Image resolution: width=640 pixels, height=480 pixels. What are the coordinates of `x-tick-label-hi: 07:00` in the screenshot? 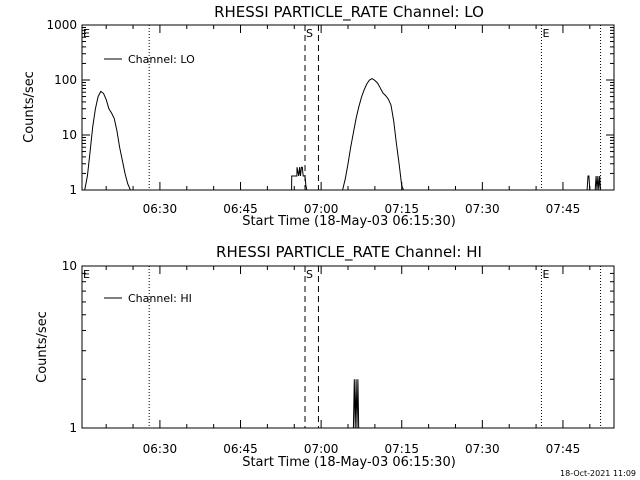 It's located at (321, 449).